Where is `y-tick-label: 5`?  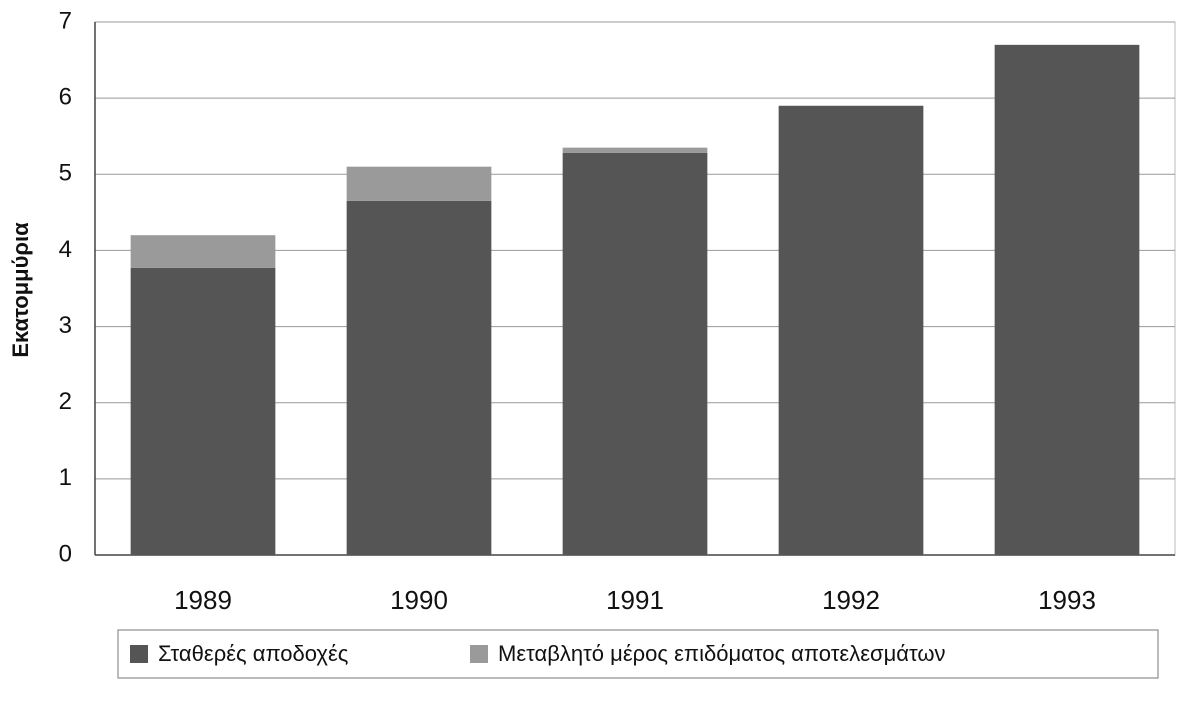 y-tick-label: 5 is located at coordinates (65, 173).